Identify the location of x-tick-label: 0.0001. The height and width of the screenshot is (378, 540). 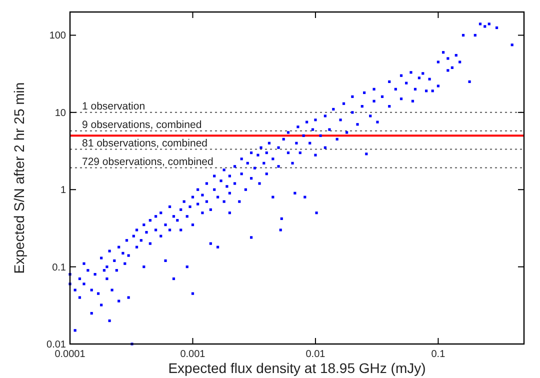
(70, 354).